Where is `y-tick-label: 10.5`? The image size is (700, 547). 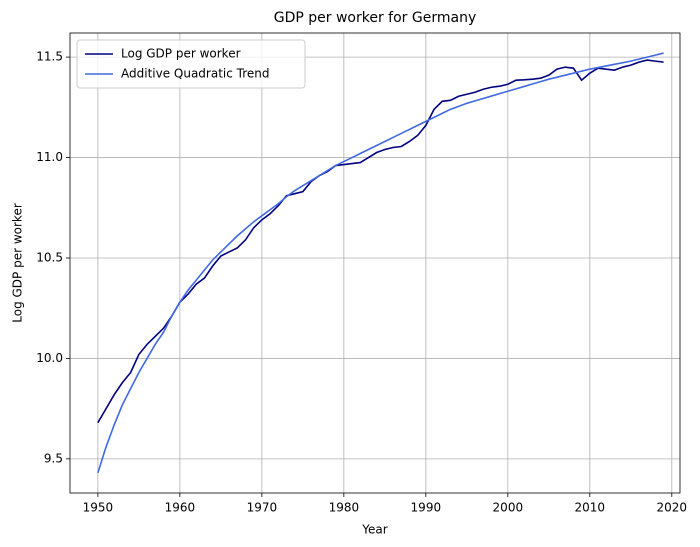 y-tick-label: 10.5 is located at coordinates (49, 257).